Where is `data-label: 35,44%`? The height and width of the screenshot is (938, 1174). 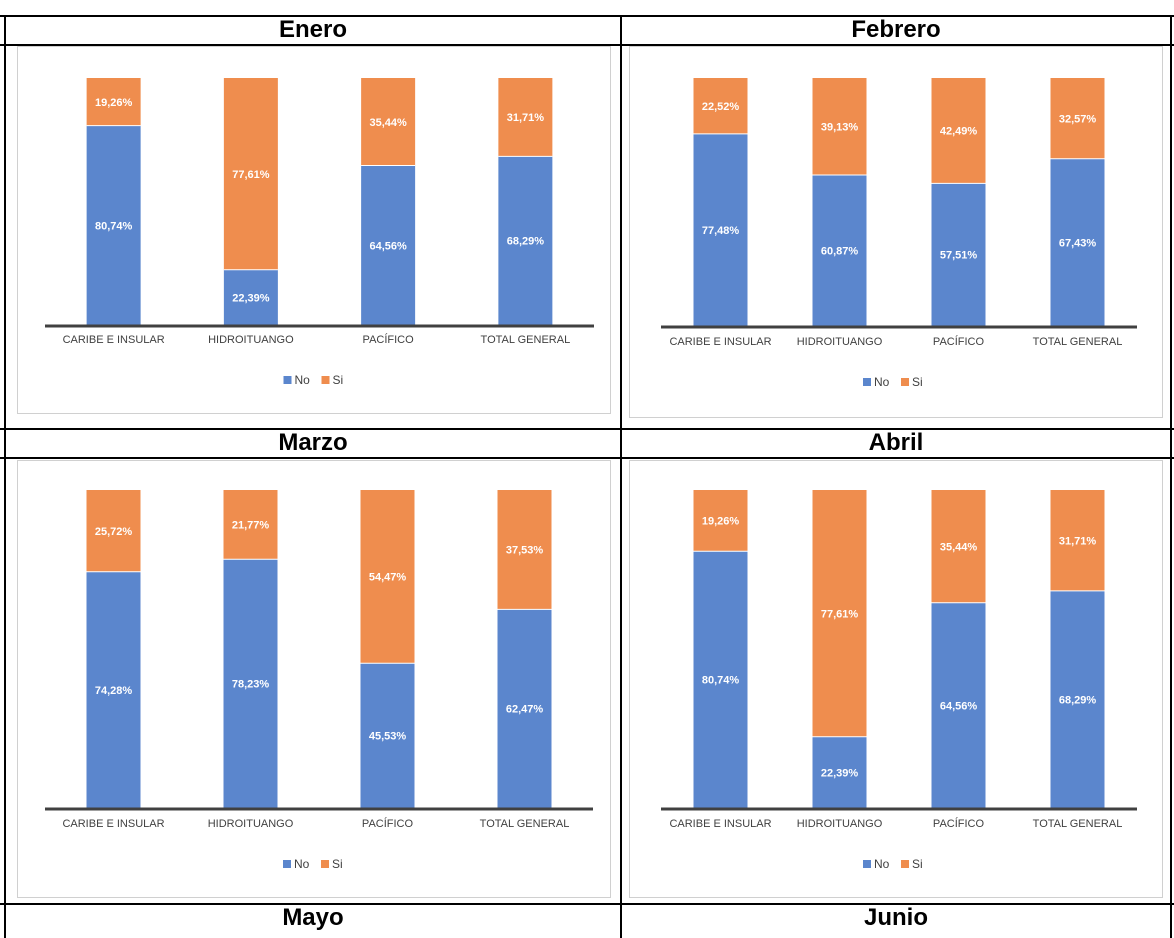 data-label: 35,44% is located at coordinates (959, 547).